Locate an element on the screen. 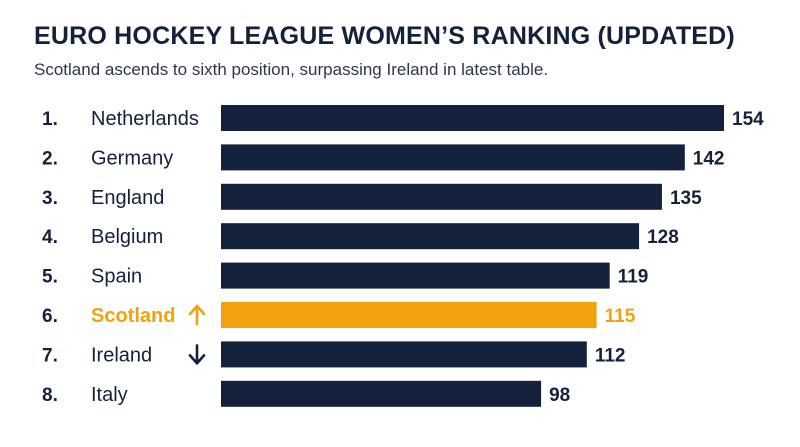 Image resolution: width=800 pixels, height=447 pixels. arrow-down-icon is located at coordinates (197, 354).